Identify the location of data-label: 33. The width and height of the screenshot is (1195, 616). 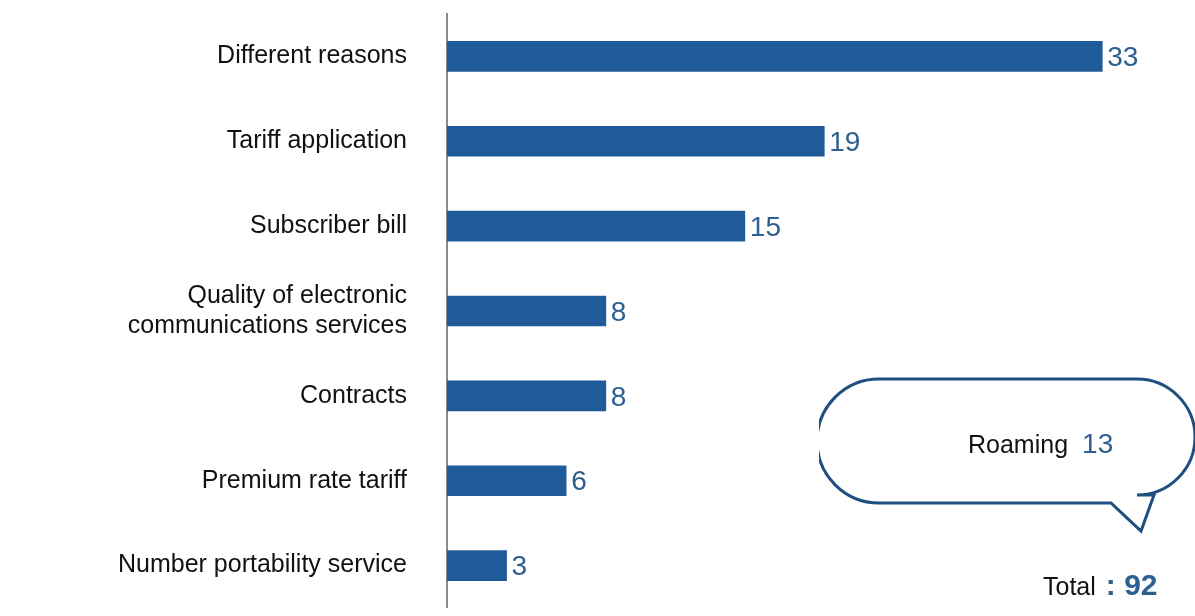
(1123, 57).